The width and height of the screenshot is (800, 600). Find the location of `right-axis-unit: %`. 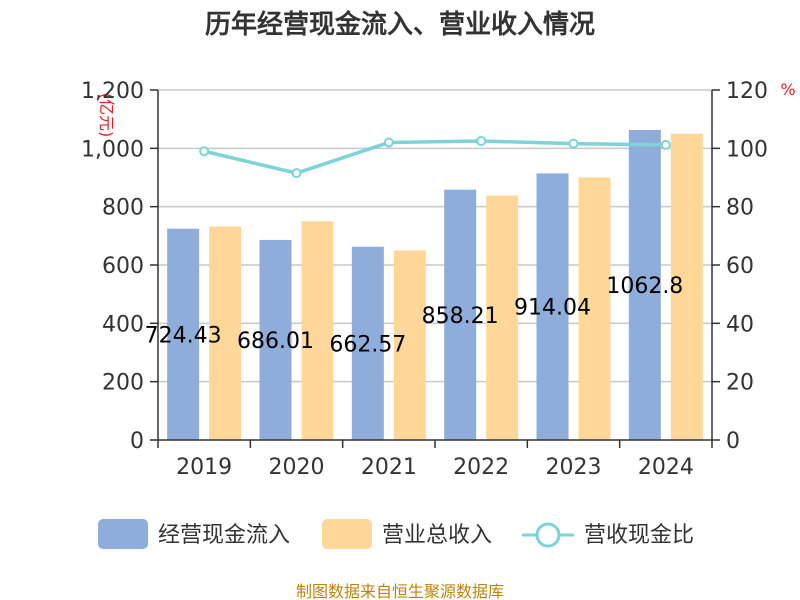

right-axis-unit: % is located at coordinates (787, 89).